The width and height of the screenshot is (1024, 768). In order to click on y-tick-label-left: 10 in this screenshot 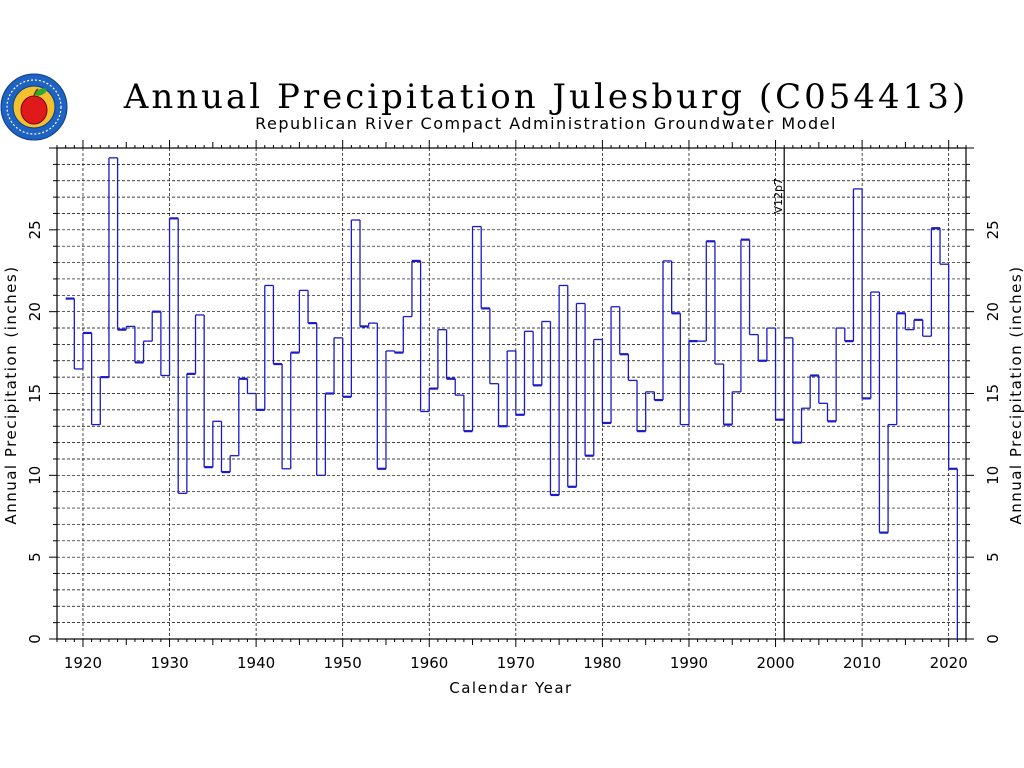, I will do `click(35, 475)`.